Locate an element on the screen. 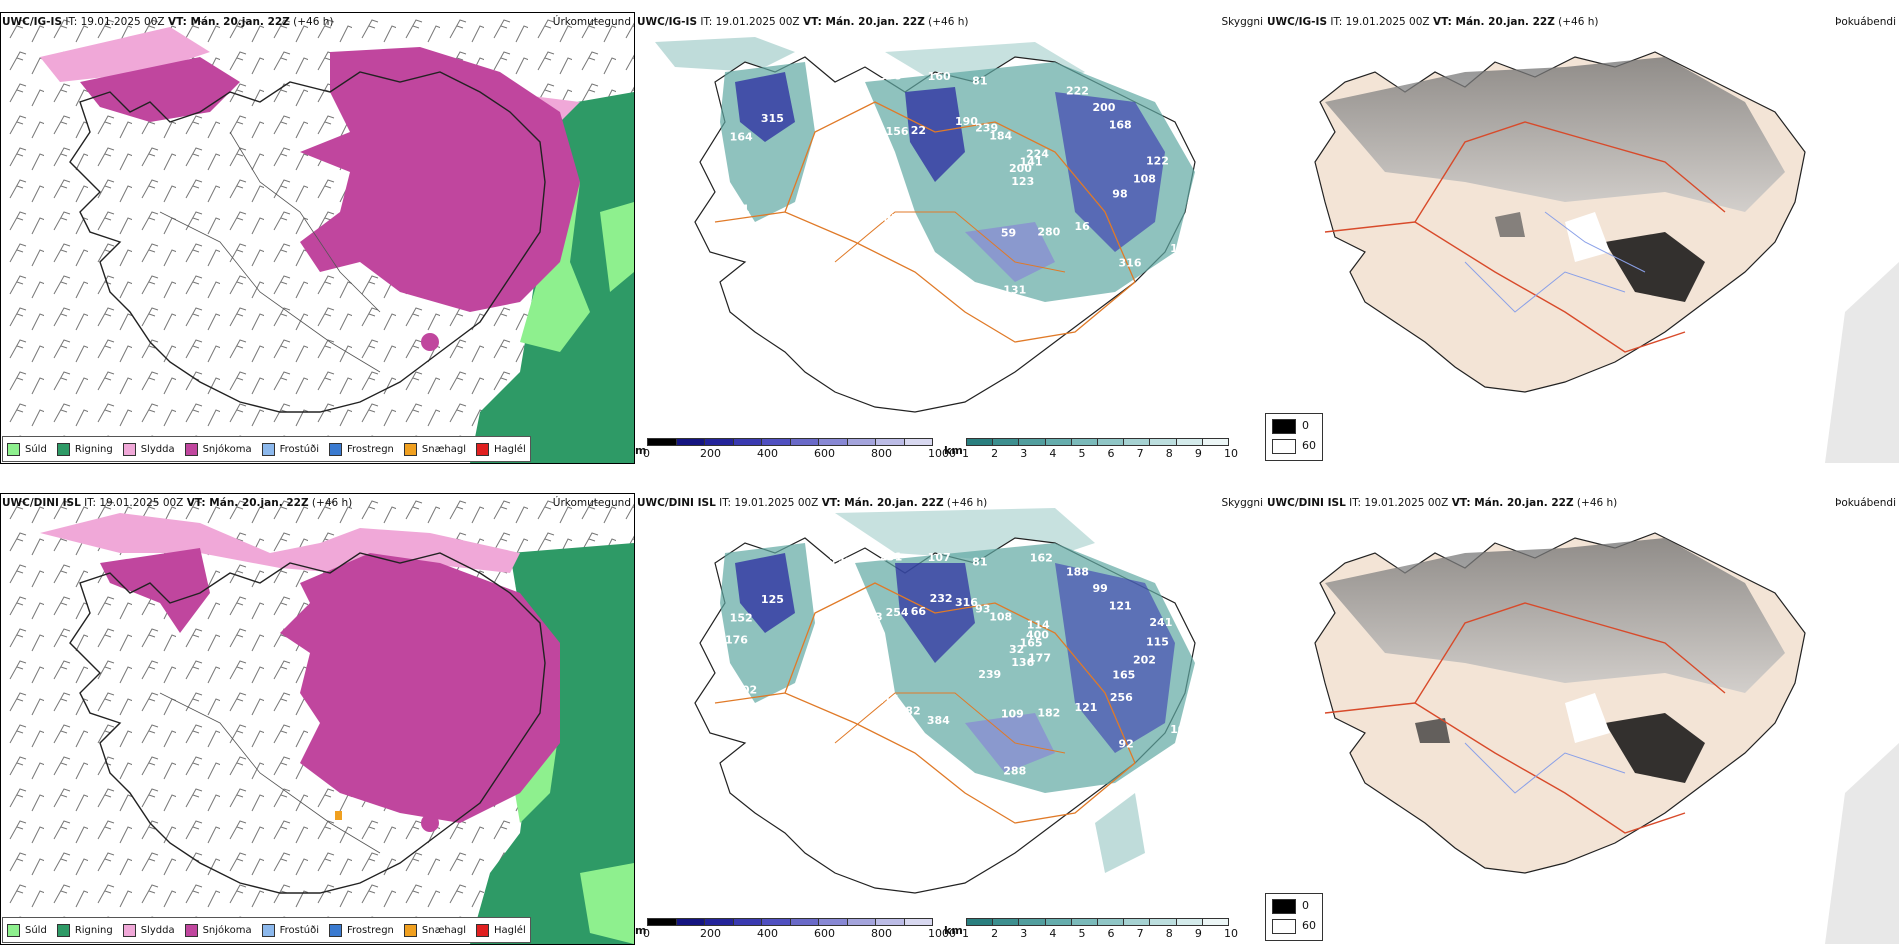 The width and height of the screenshot is (1900, 950). colorbar-tick-label: 4 is located at coordinates (1053, 453).